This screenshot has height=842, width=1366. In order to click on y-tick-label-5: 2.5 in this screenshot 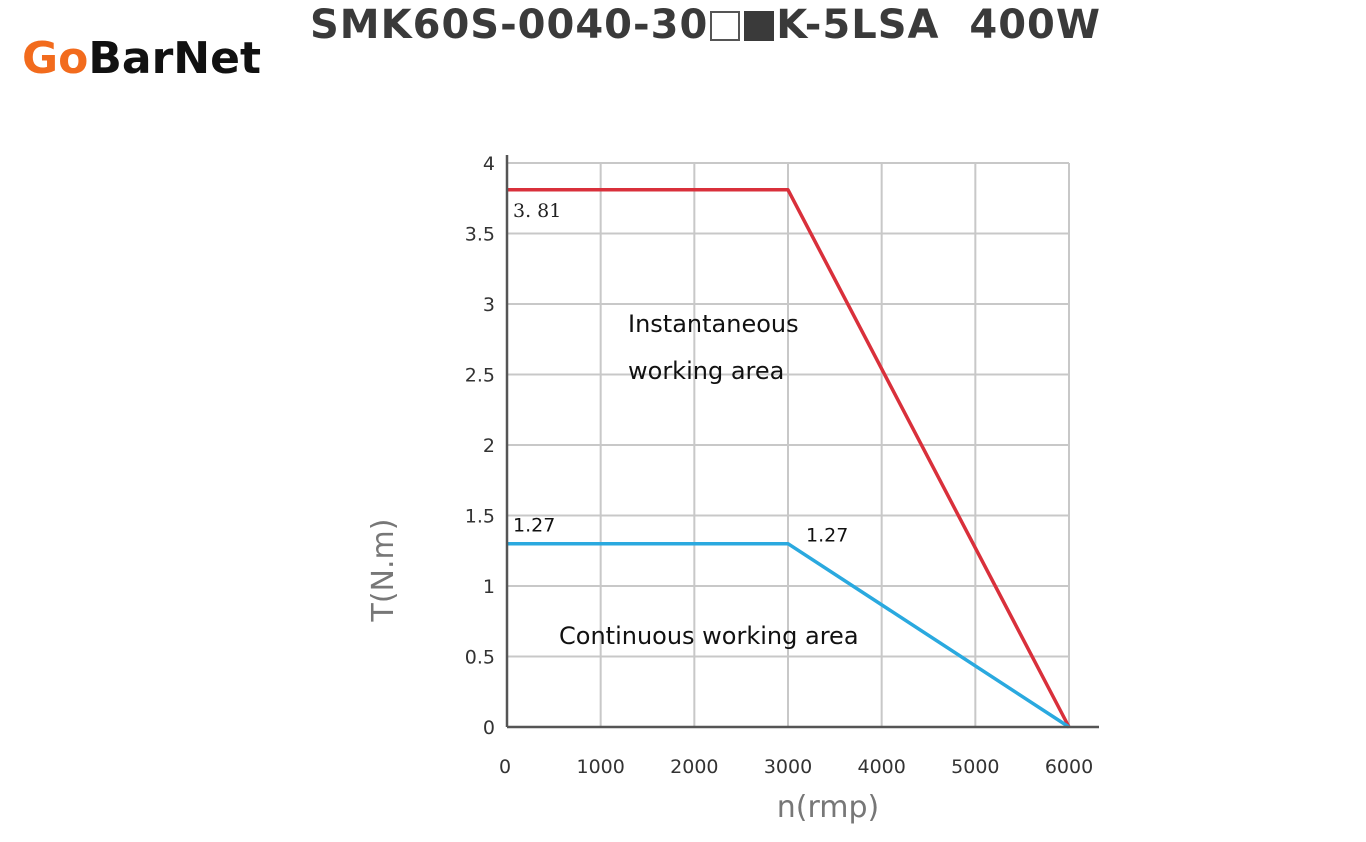, I will do `click(480, 376)`.